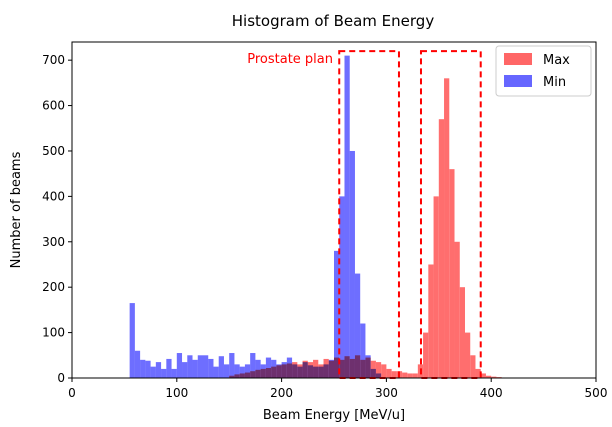 Image resolution: width=612 pixels, height=427 pixels. Describe the element at coordinates (53, 106) in the screenshot. I see `y-tick-label-600: 600` at that location.